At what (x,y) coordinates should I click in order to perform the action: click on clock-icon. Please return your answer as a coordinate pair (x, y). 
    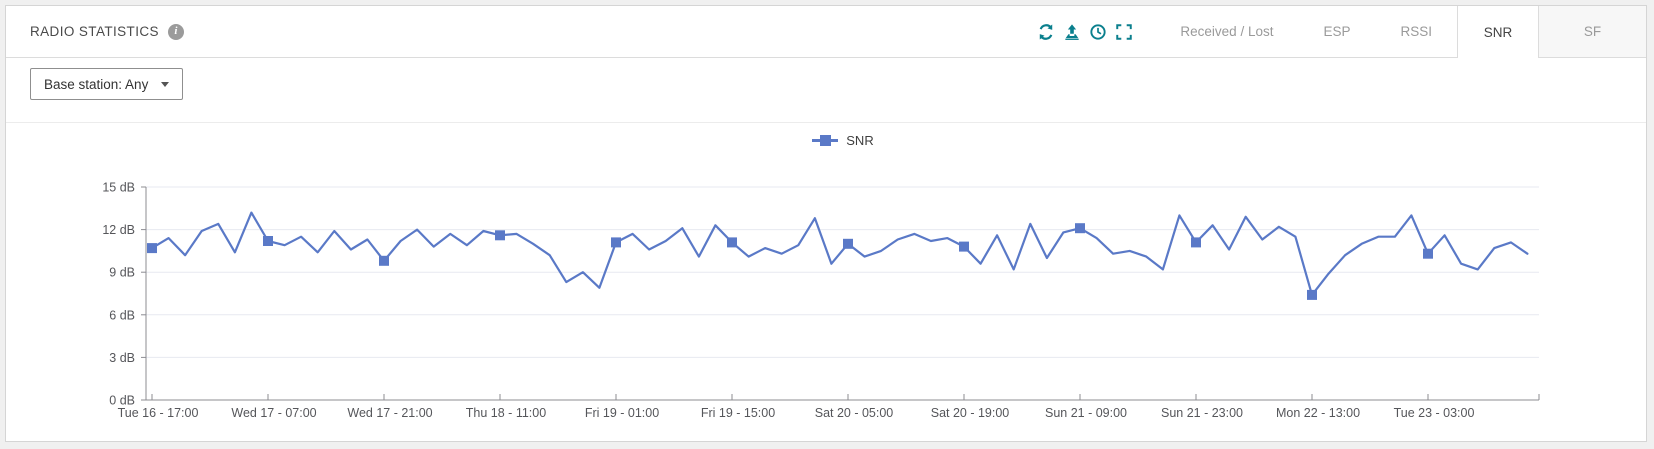
    Looking at the image, I should click on (1098, 32).